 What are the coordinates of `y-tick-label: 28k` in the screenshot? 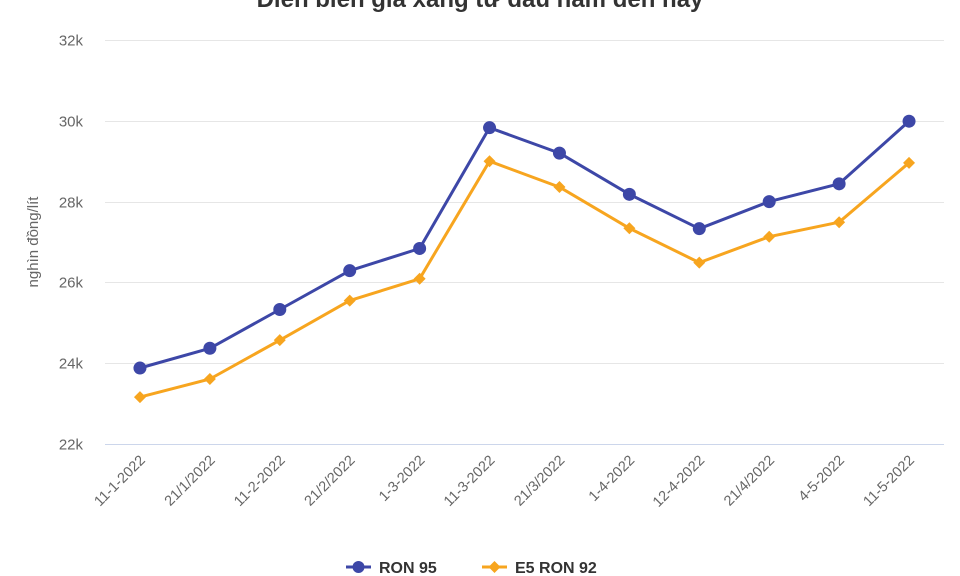 It's located at (71, 203).